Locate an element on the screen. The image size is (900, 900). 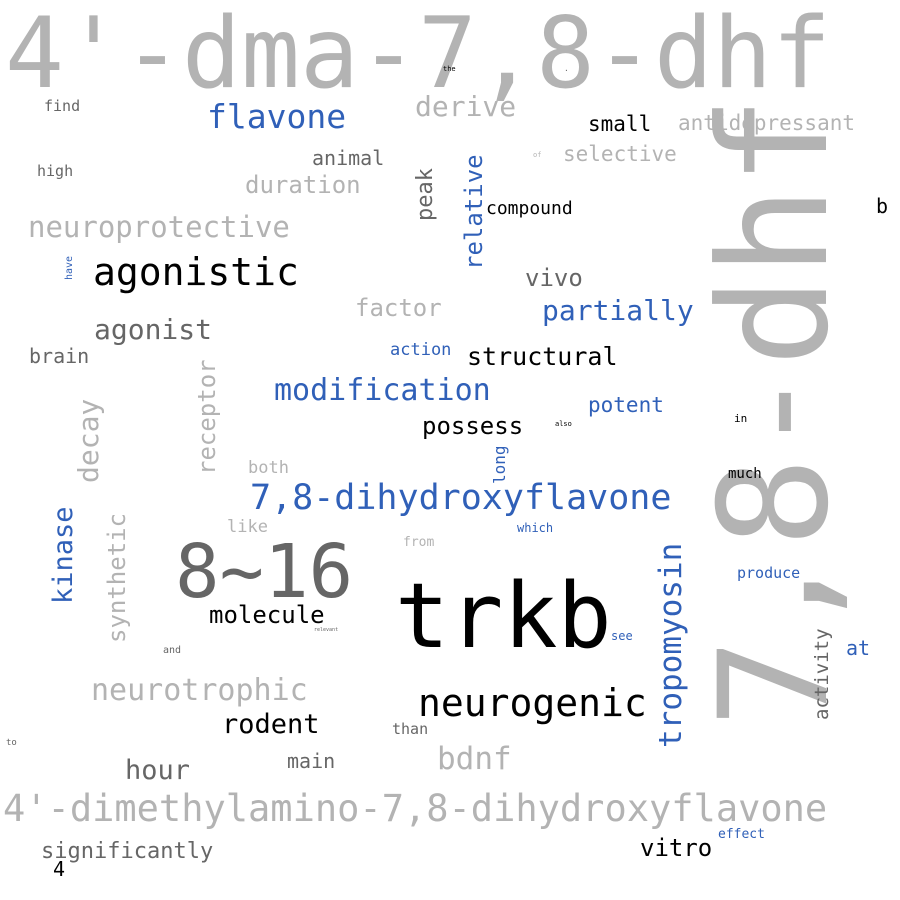
word-synthetic: synthetic is located at coordinates (117, 577).